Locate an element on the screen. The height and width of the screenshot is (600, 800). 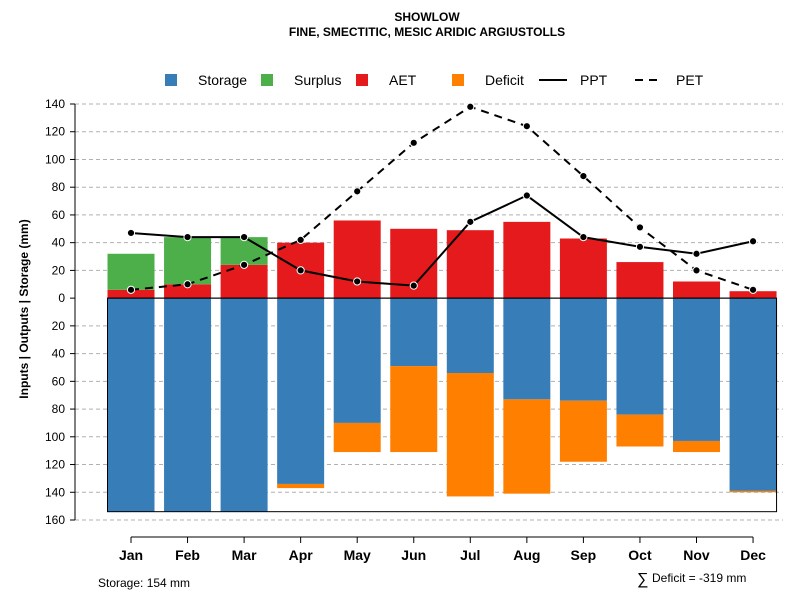
month-bar-group-nov is located at coordinates (696, 367).